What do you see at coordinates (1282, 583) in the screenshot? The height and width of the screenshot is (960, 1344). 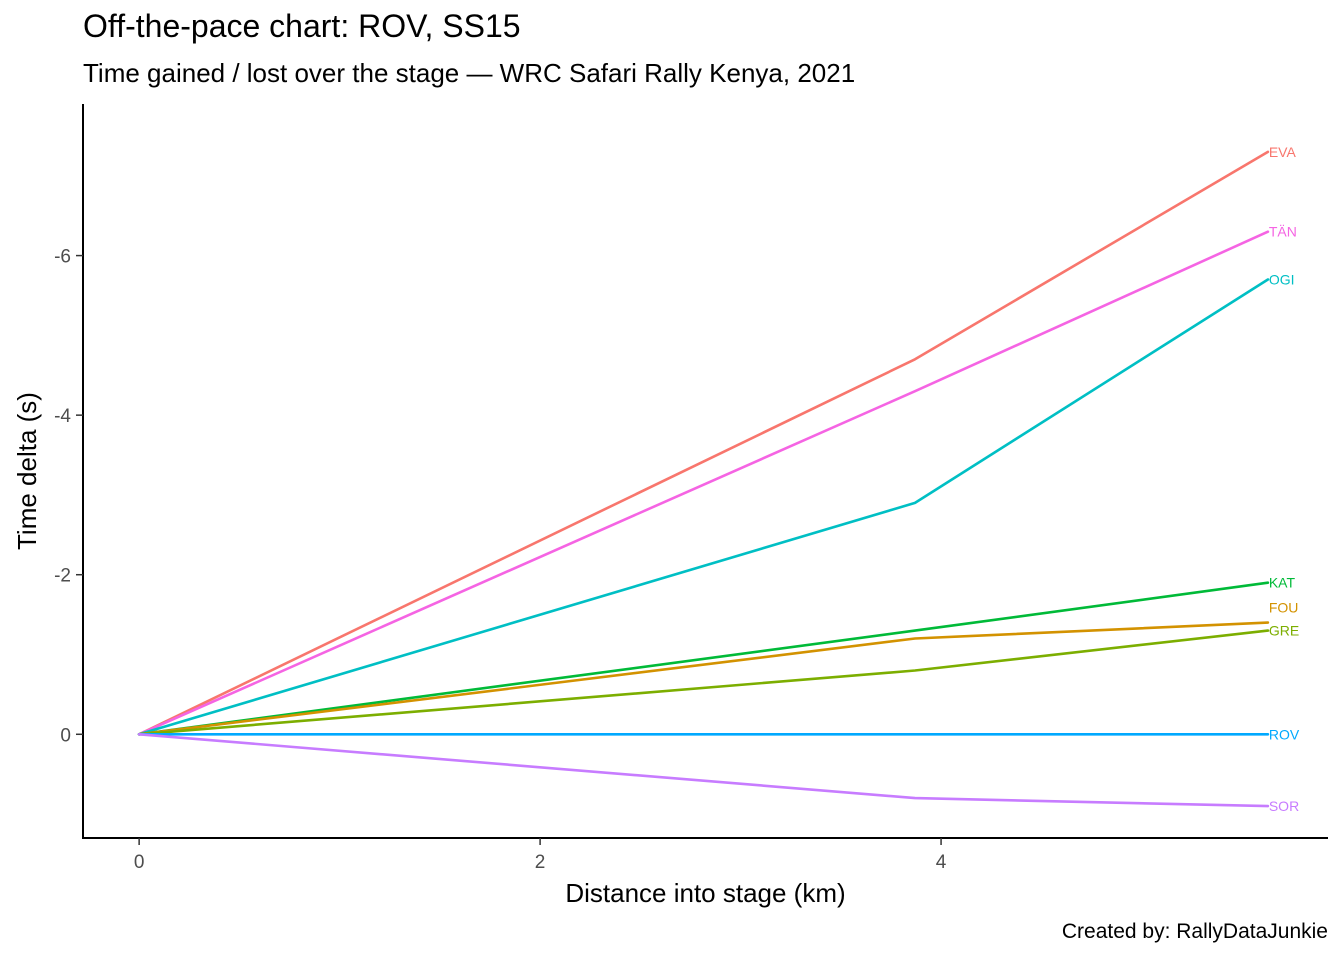 I see `series-label-kat: KAT` at bounding box center [1282, 583].